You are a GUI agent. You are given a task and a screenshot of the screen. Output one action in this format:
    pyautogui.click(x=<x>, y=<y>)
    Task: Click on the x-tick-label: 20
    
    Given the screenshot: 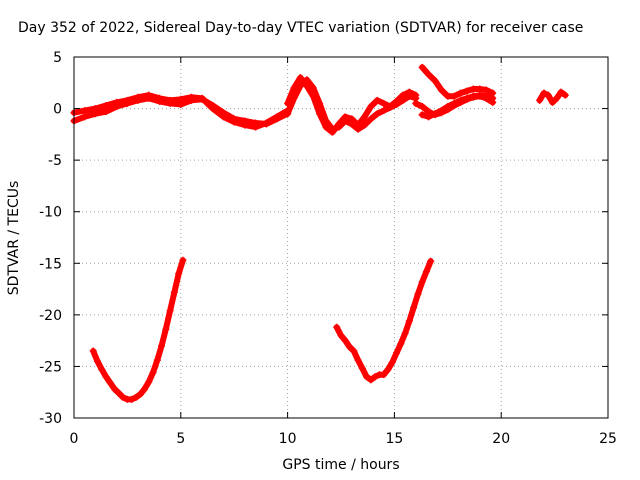 What is the action you would take?
    pyautogui.click(x=501, y=439)
    